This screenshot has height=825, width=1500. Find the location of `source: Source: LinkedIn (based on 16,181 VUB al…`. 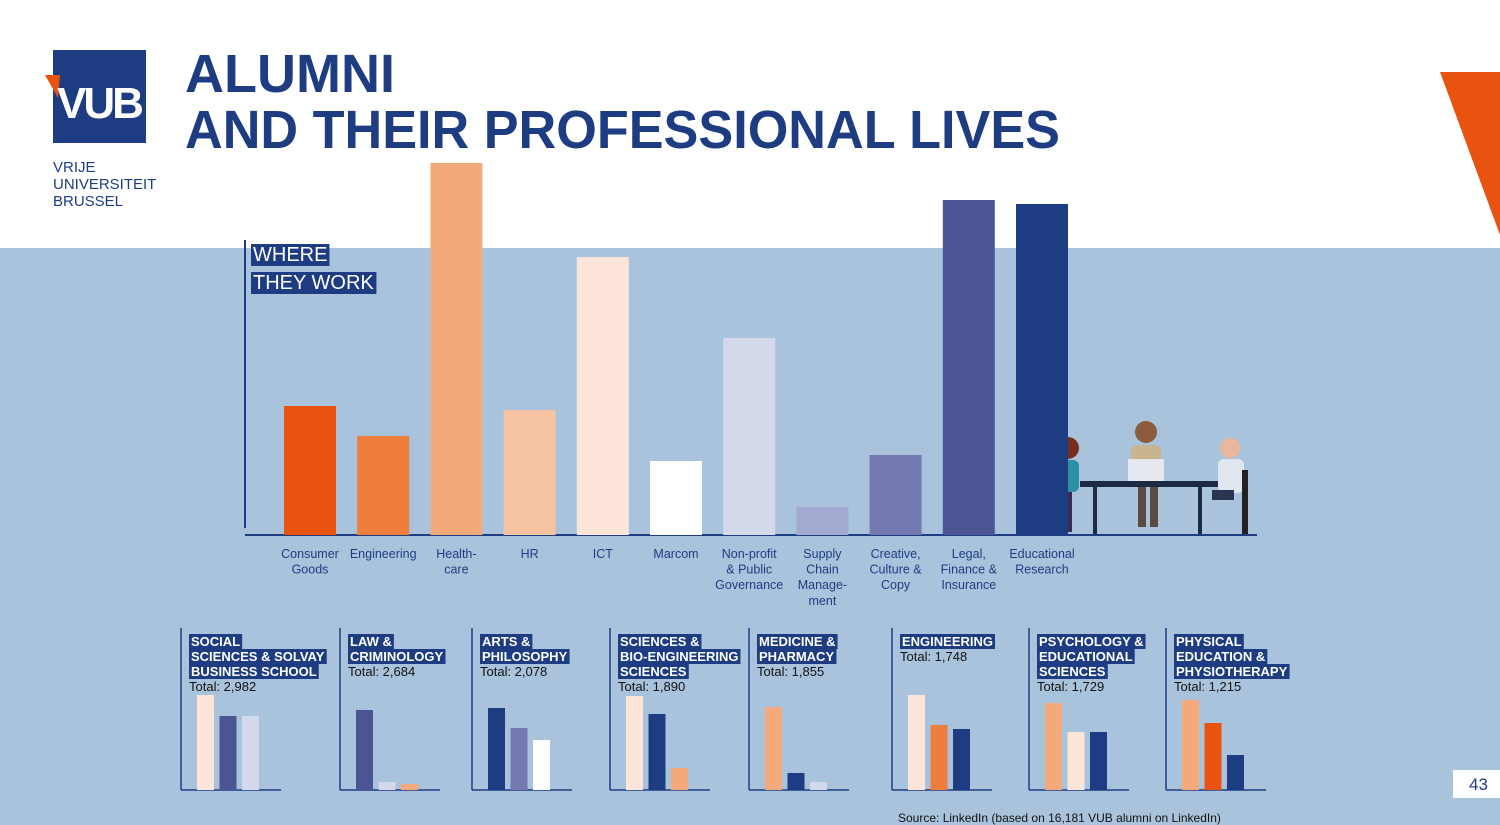

source: Source: LinkedIn (based on 16,181 VUB al… is located at coordinates (1059, 818).